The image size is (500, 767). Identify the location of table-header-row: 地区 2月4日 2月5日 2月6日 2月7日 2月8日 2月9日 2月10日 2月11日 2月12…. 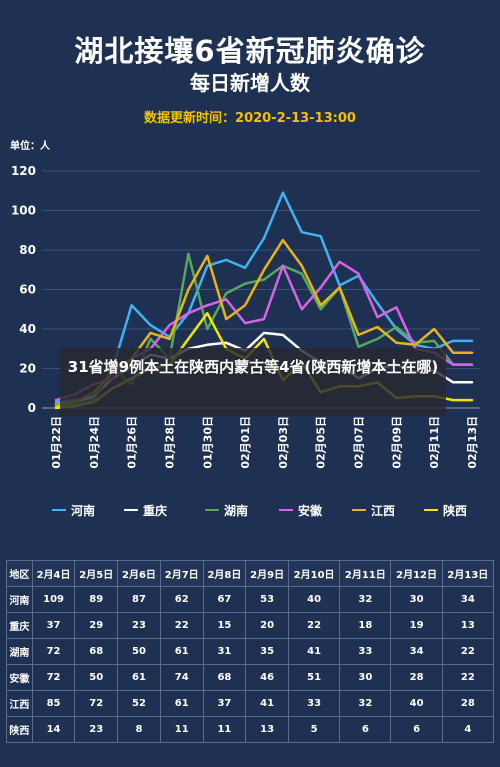
(250, 573).